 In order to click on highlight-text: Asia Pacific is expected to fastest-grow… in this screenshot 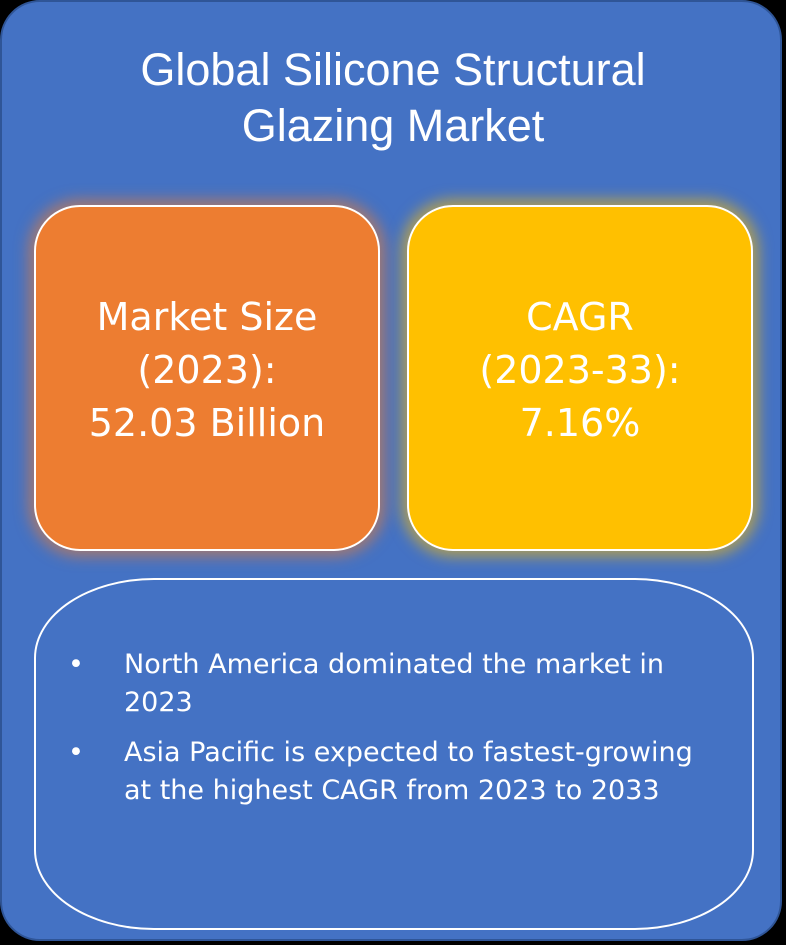, I will do `click(408, 771)`.